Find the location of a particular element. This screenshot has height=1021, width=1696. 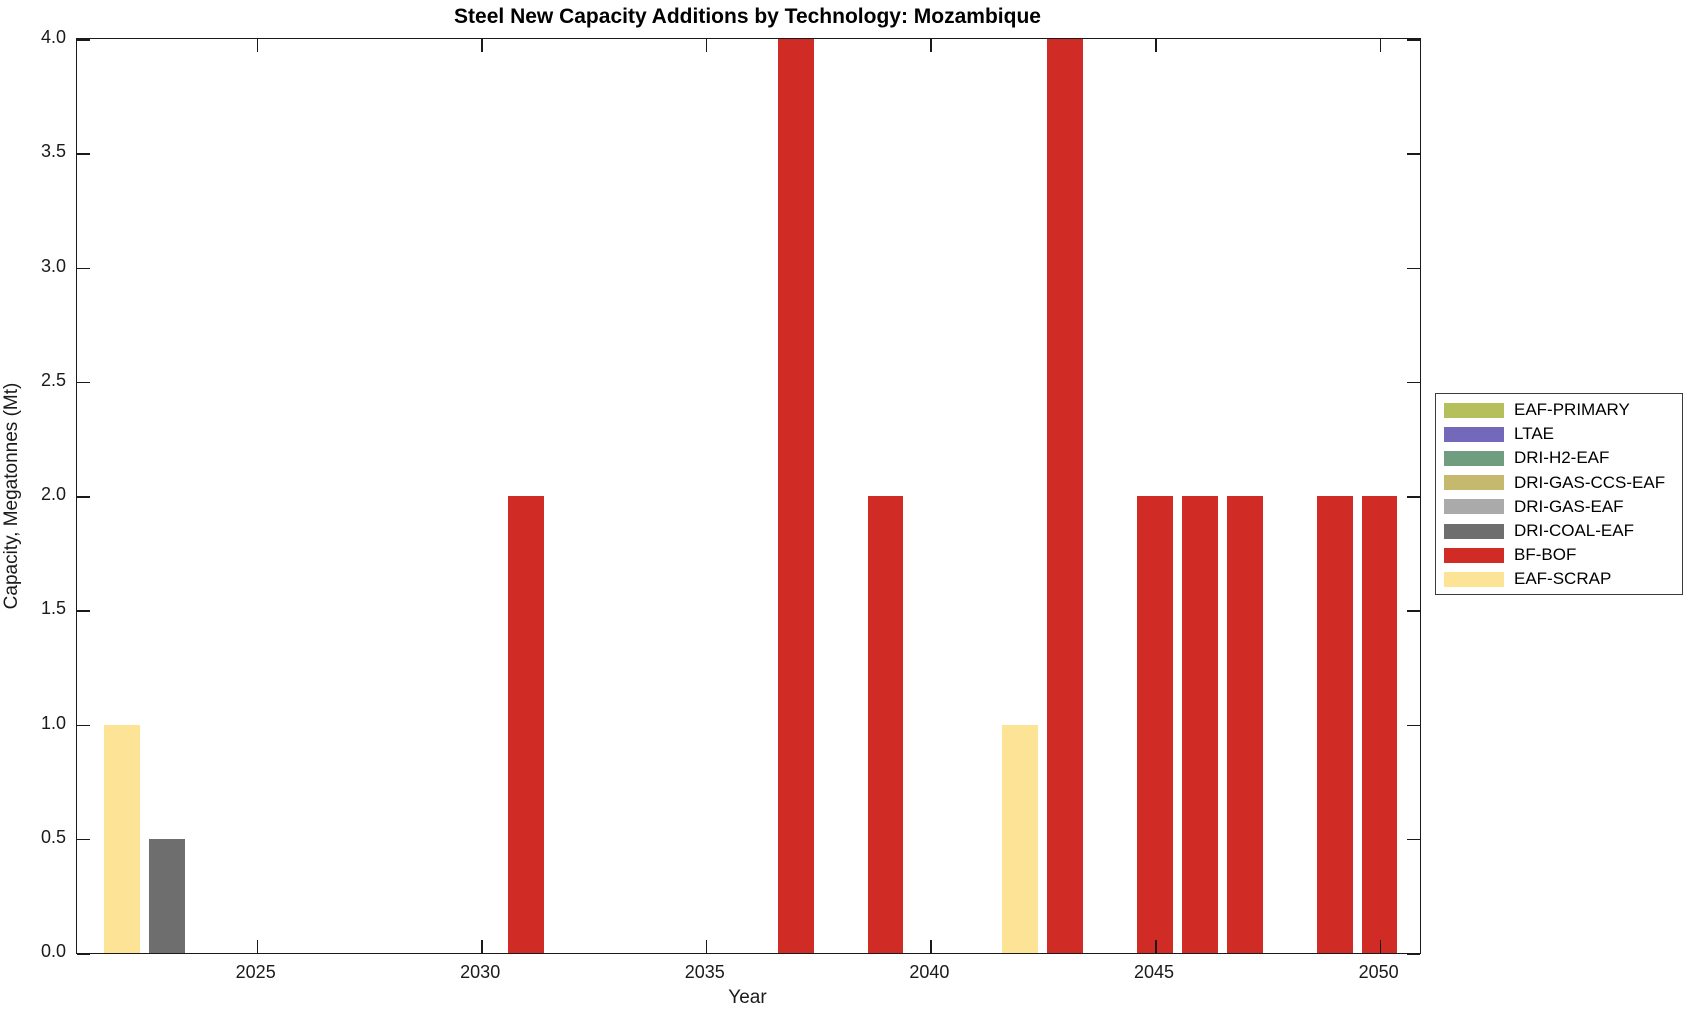

bar-2046-bf-bof is located at coordinates (1199, 724).